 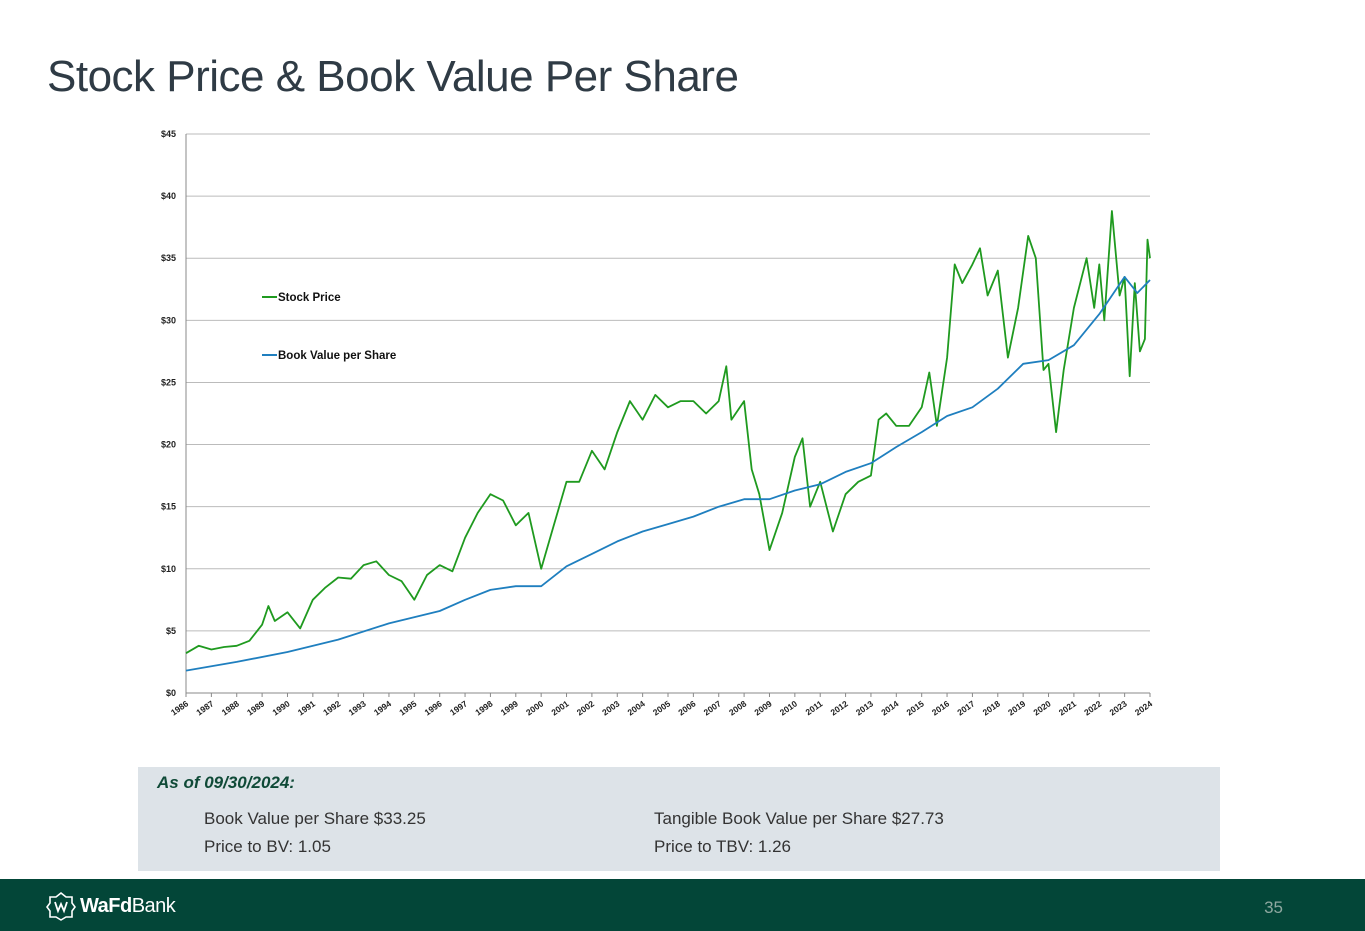 What do you see at coordinates (686, 707) in the screenshot?
I see `x-tick-label: 2006` at bounding box center [686, 707].